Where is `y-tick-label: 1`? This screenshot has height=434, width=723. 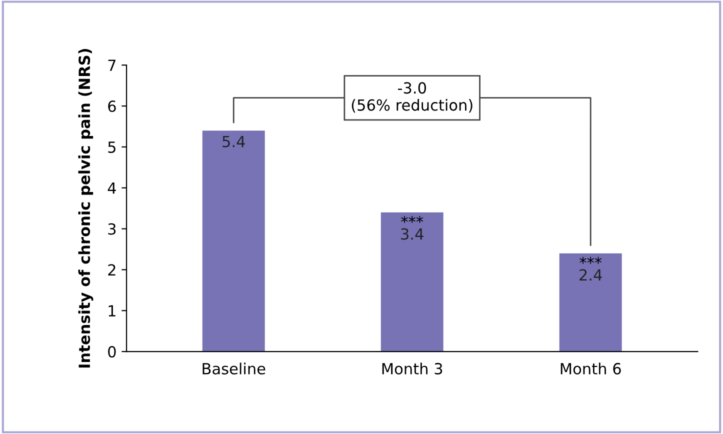 y-tick-label: 1 is located at coordinates (112, 310).